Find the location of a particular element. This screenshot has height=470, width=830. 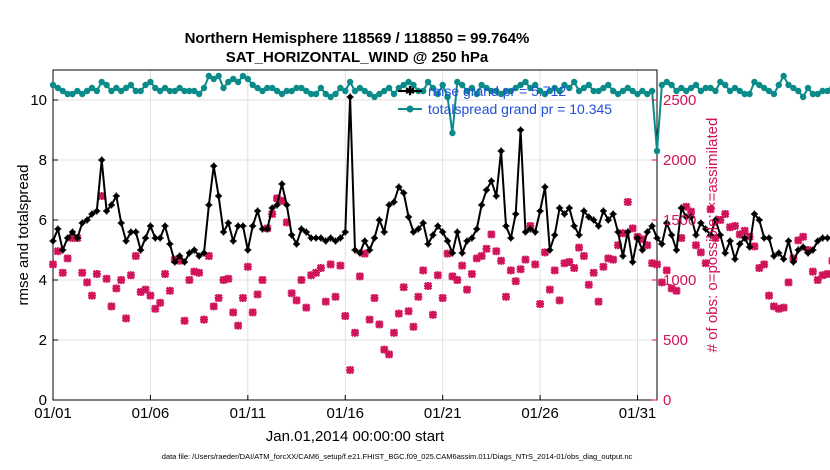

y-left-tick-label: 8 is located at coordinates (43, 160).